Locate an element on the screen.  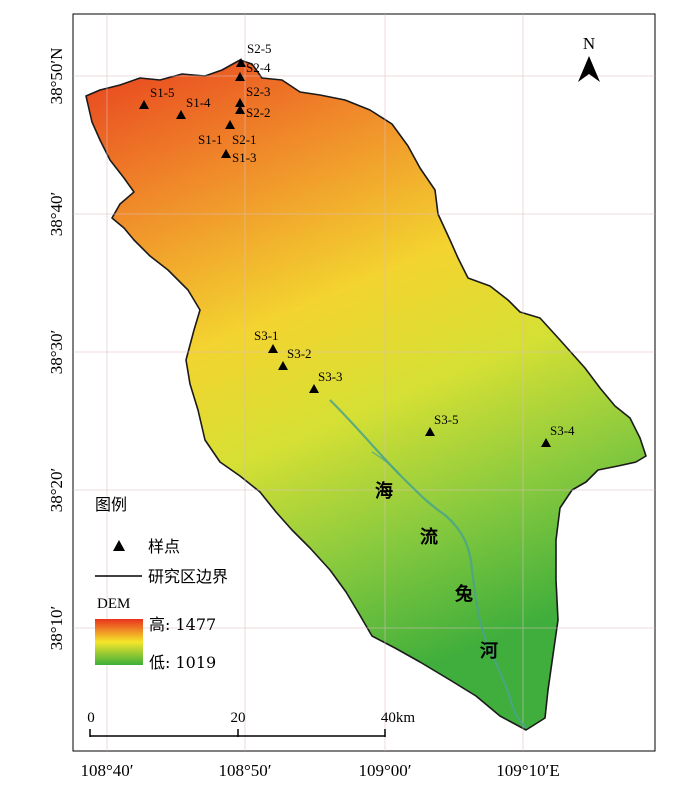
legend-title: 图例 is located at coordinates (111, 504).